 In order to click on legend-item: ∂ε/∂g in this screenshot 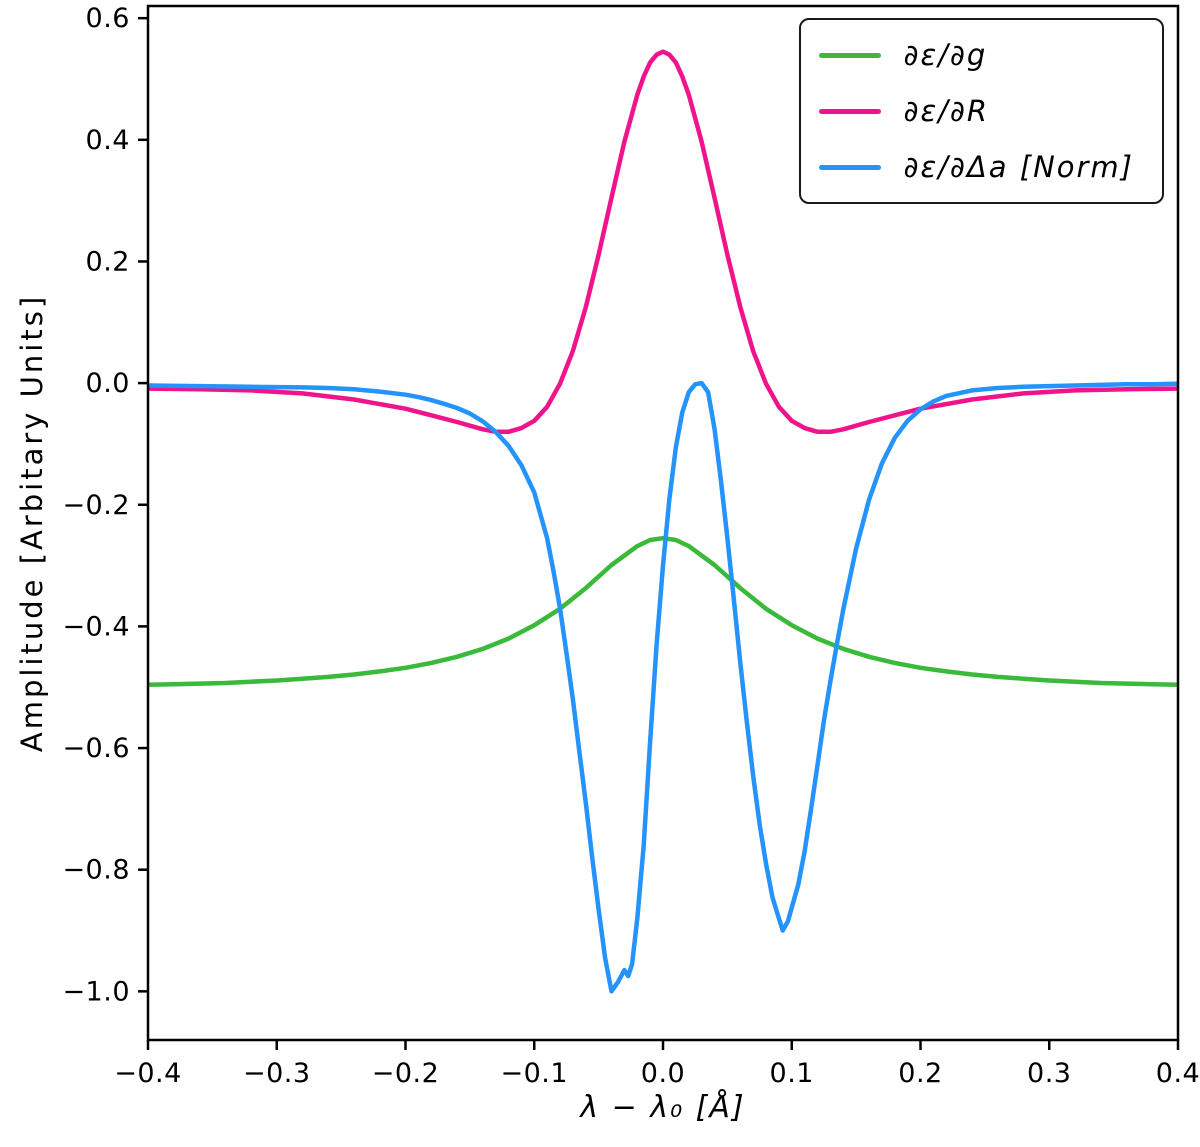, I will do `click(976, 55)`.